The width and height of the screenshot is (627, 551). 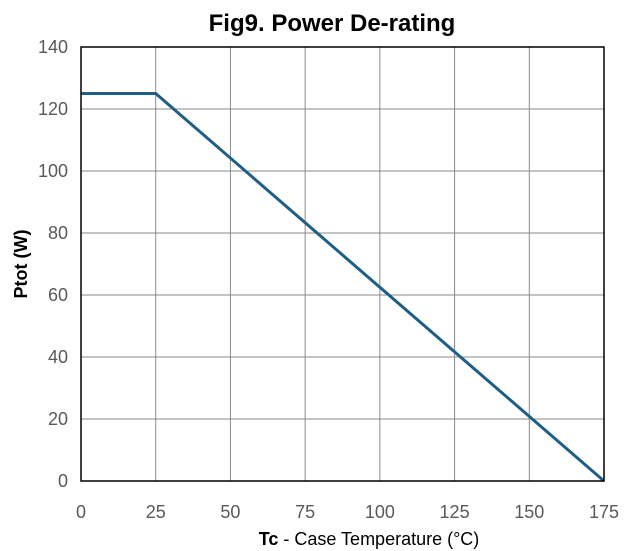 What do you see at coordinates (305, 512) in the screenshot?
I see `x-tick-label: 75` at bounding box center [305, 512].